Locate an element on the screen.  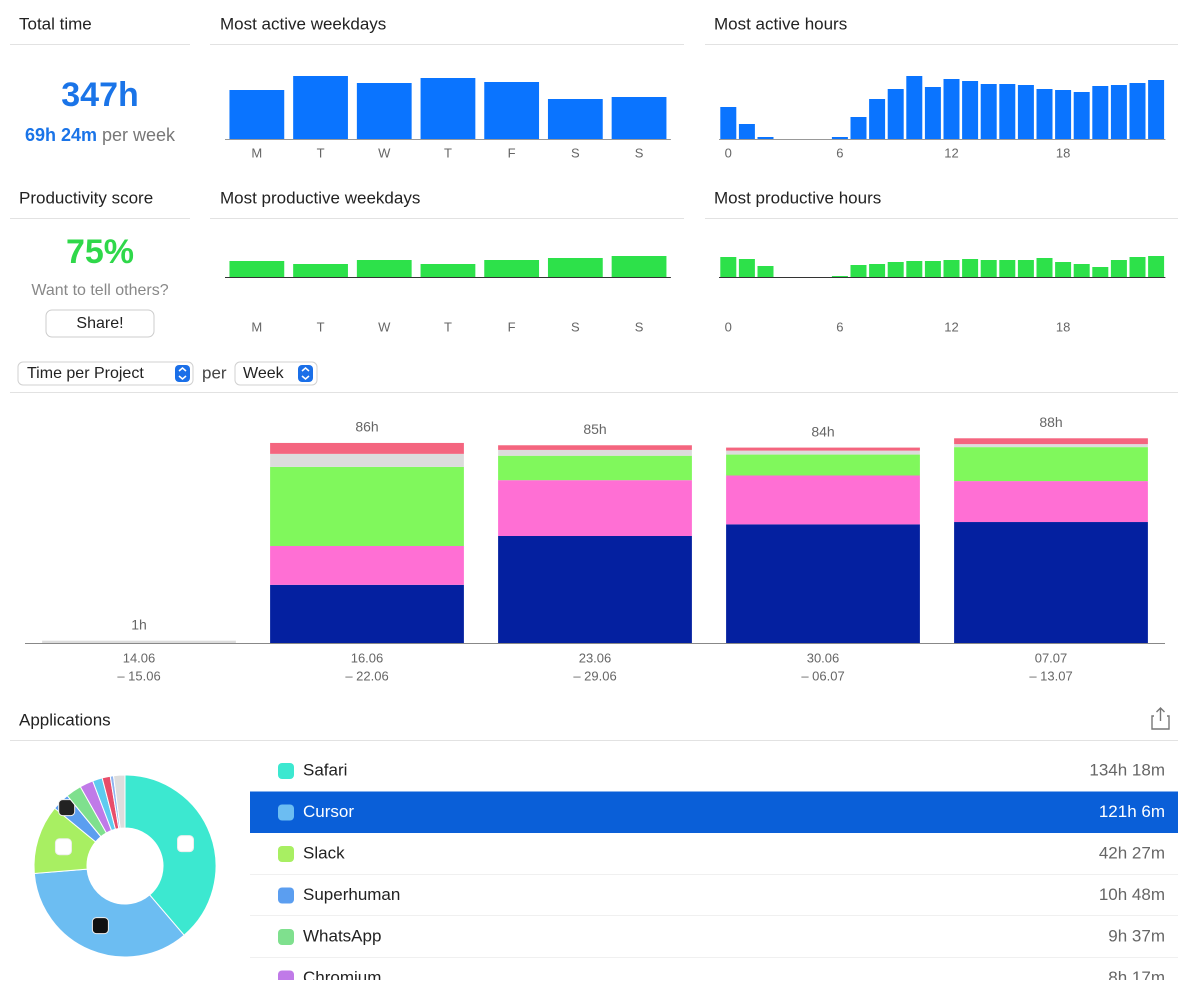
application-row: Cursor 121h 6m is located at coordinates (714, 812).